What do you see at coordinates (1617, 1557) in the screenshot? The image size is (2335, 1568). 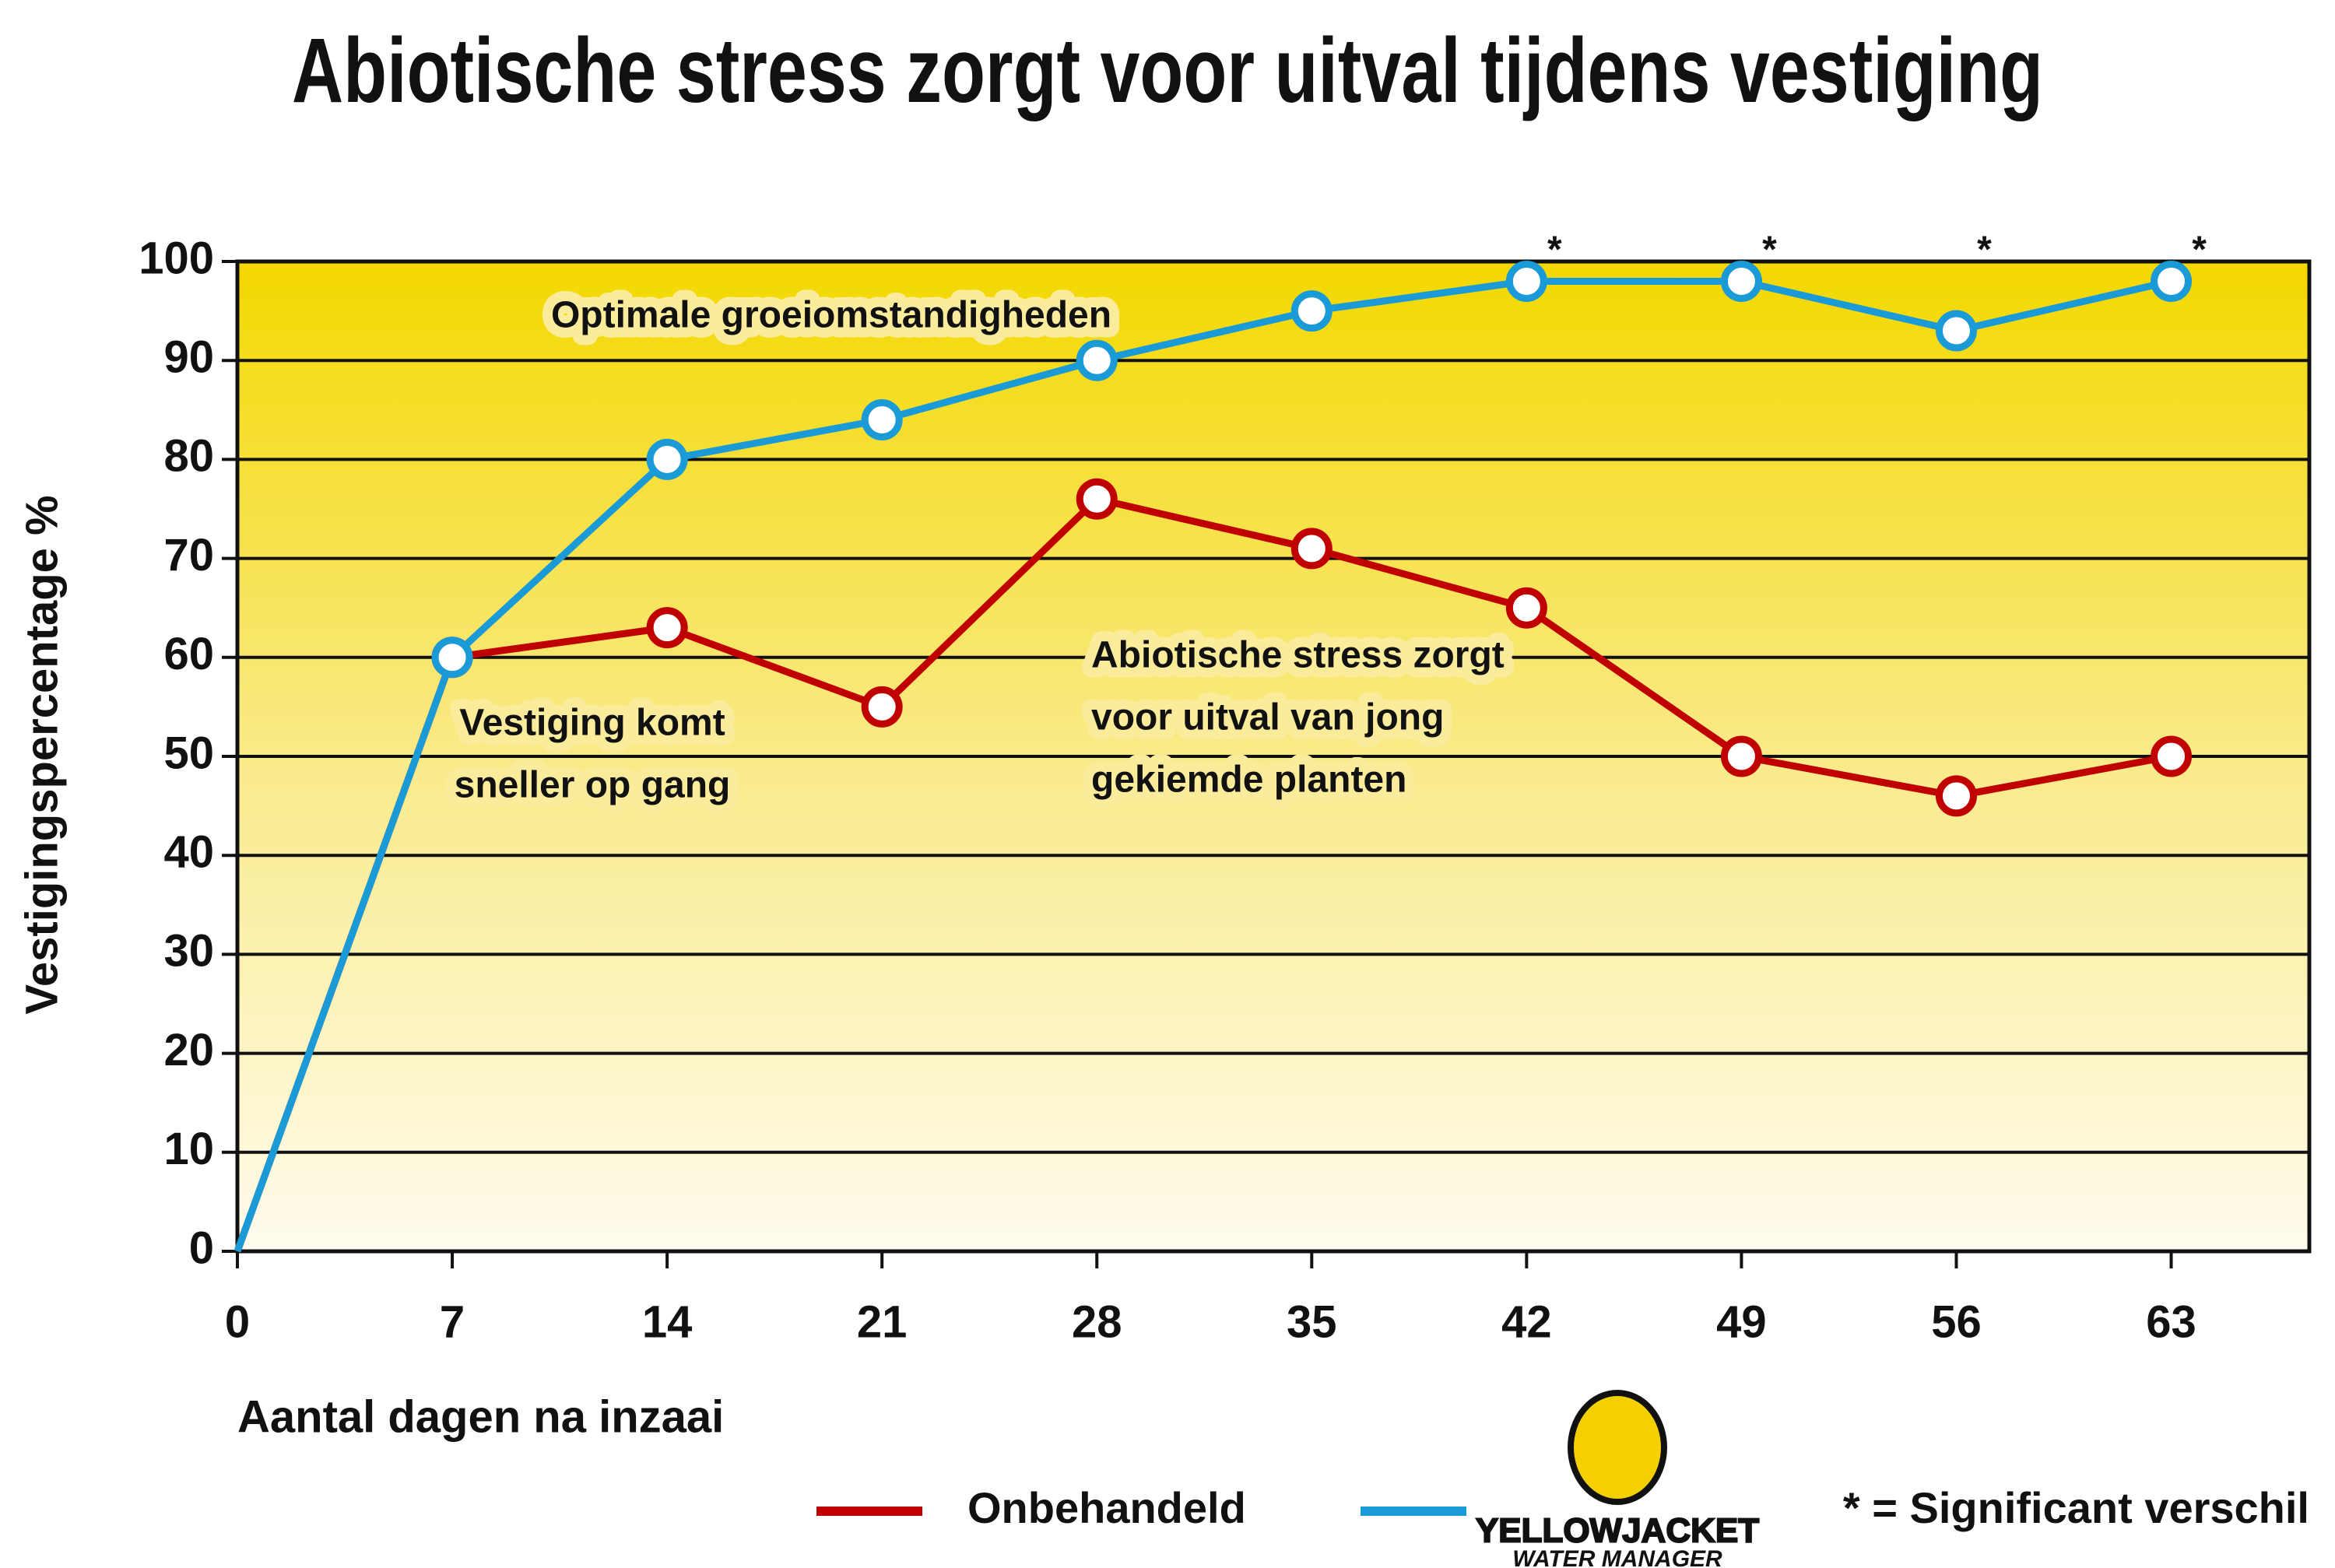 I see `logo-subtitle: WATER MANAGER` at bounding box center [1617, 1557].